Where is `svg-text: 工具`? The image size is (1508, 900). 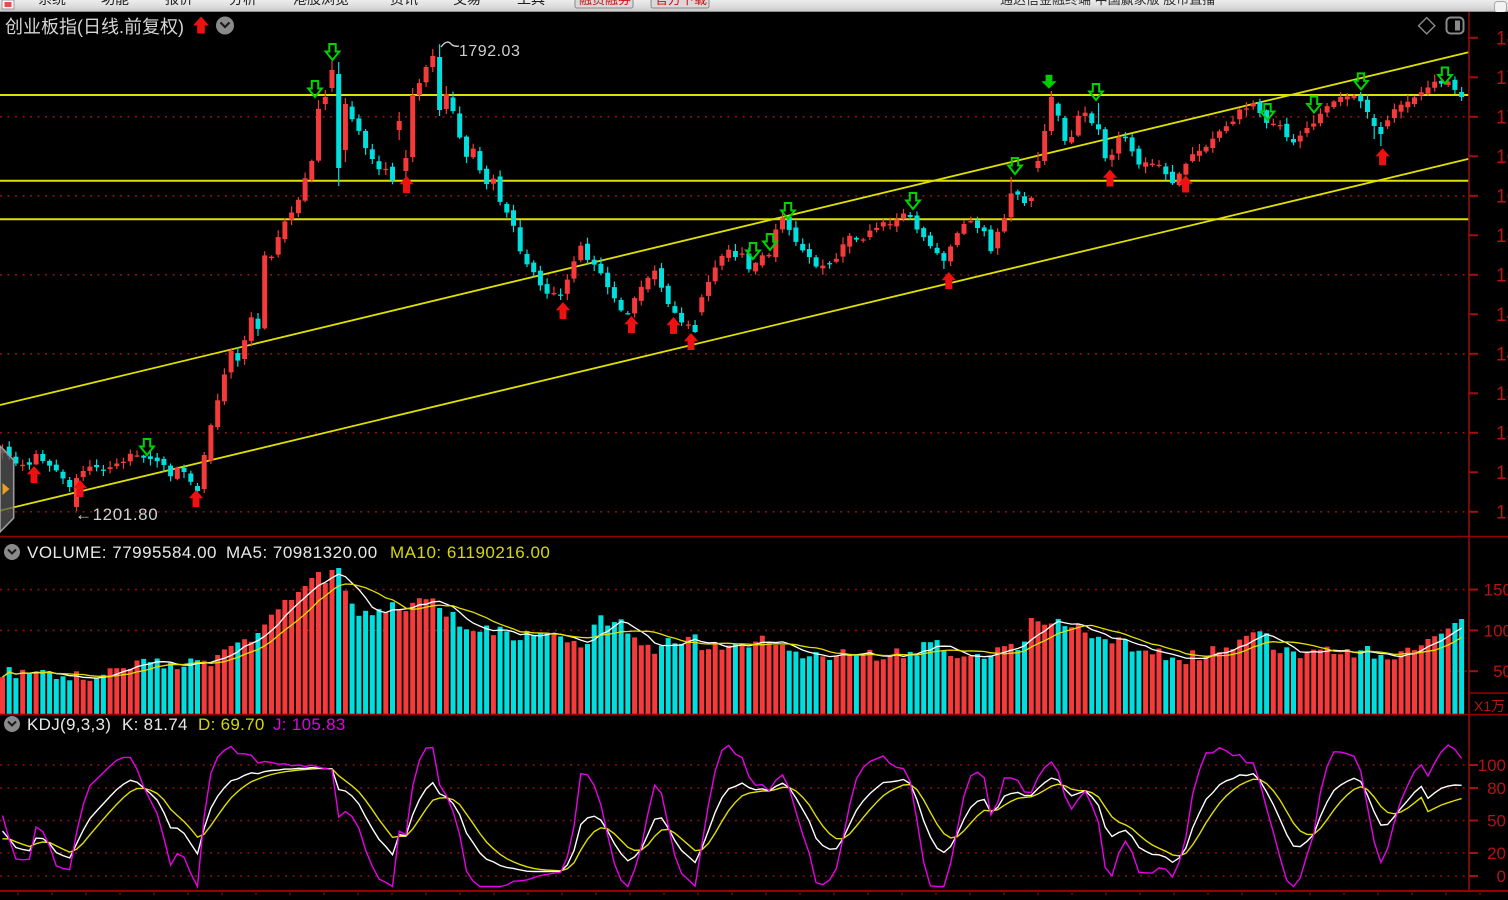
svg-text: 工具 is located at coordinates (531, 3).